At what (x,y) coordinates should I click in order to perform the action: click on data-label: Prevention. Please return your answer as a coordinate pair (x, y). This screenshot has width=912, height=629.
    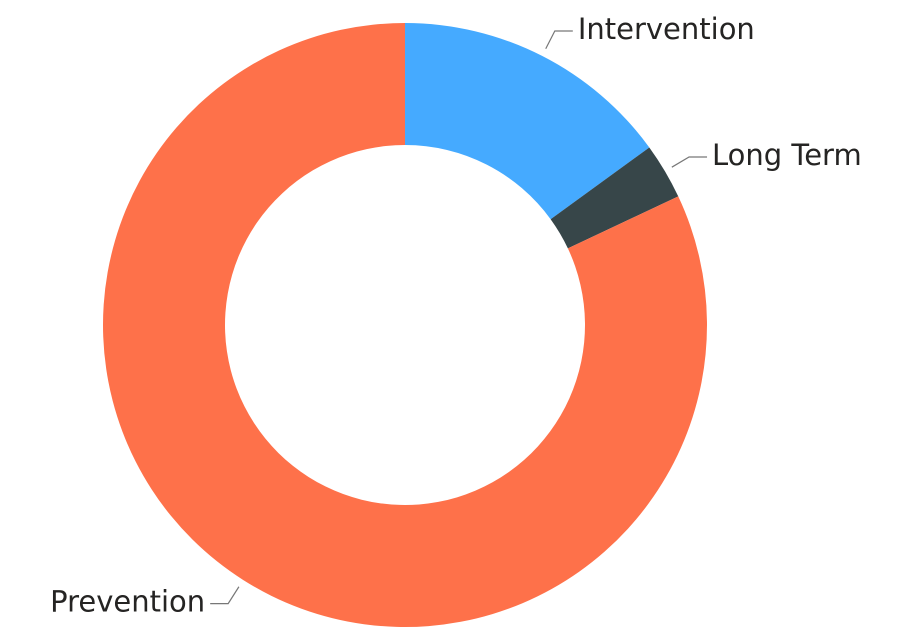
    Looking at the image, I should click on (127, 602).